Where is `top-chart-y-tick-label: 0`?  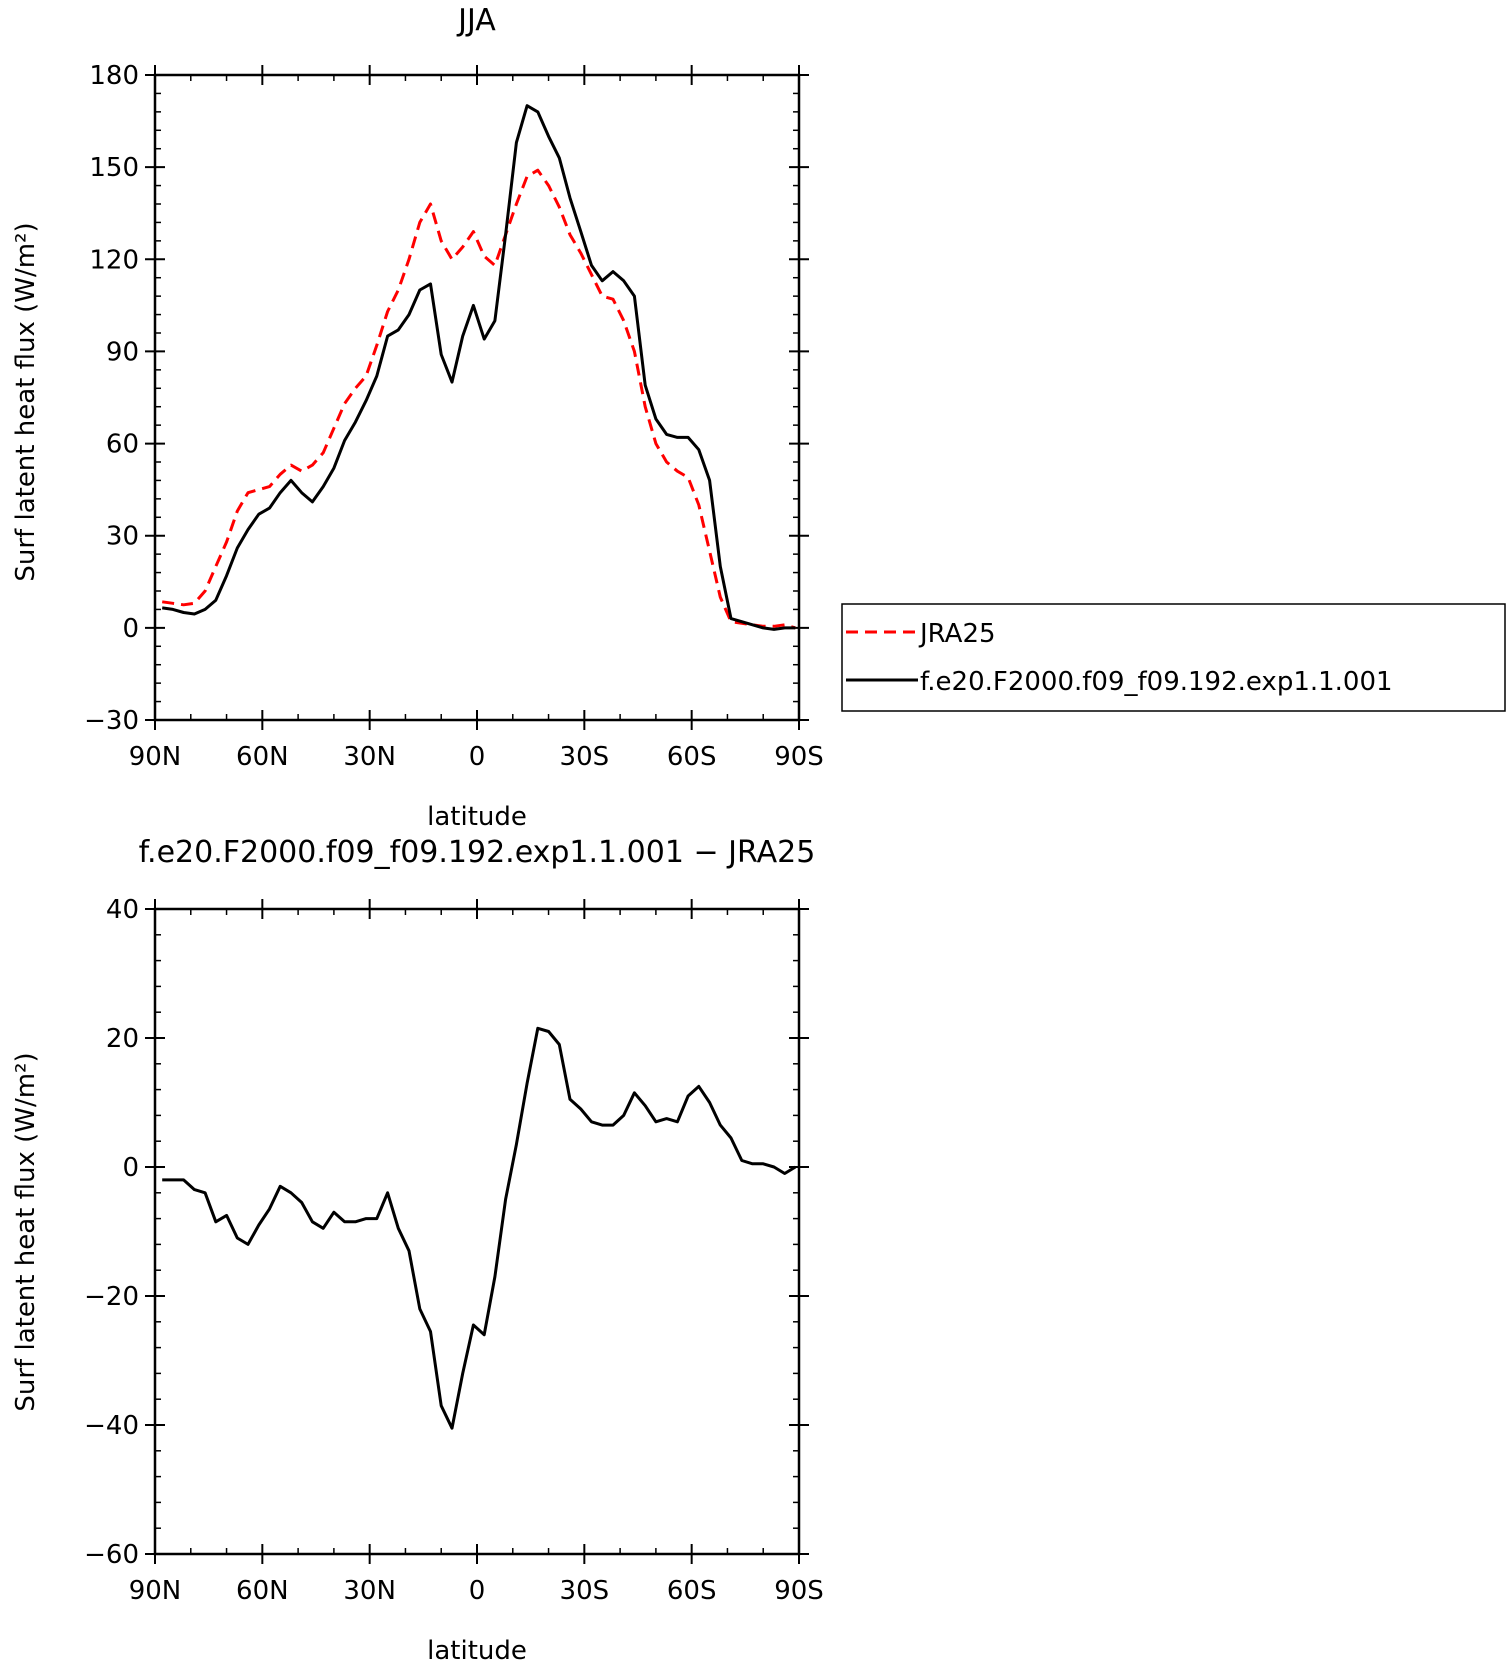 top-chart-y-tick-label: 0 is located at coordinates (130, 629).